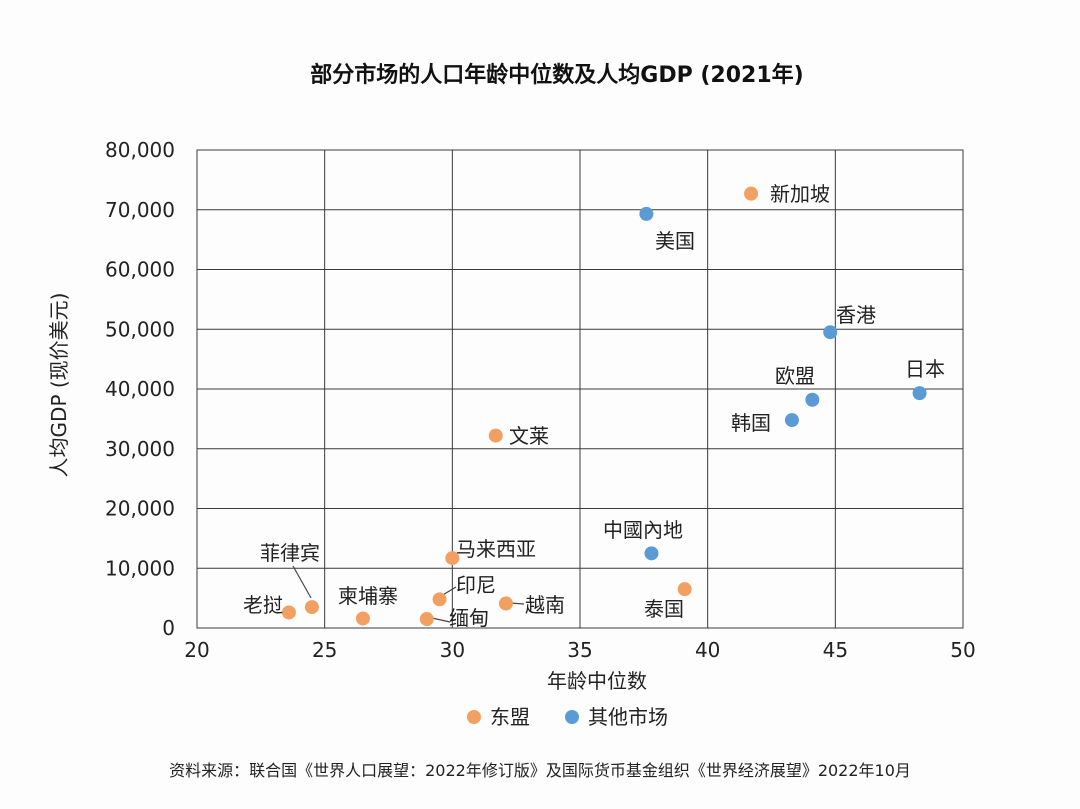  What do you see at coordinates (529, 436) in the screenshot?
I see `data-label: 文莱` at bounding box center [529, 436].